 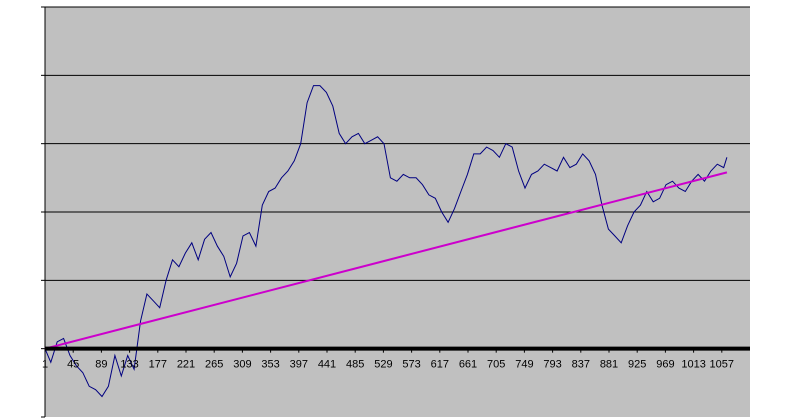 What do you see at coordinates (609, 365) in the screenshot?
I see `x-tick-label: 881` at bounding box center [609, 365].